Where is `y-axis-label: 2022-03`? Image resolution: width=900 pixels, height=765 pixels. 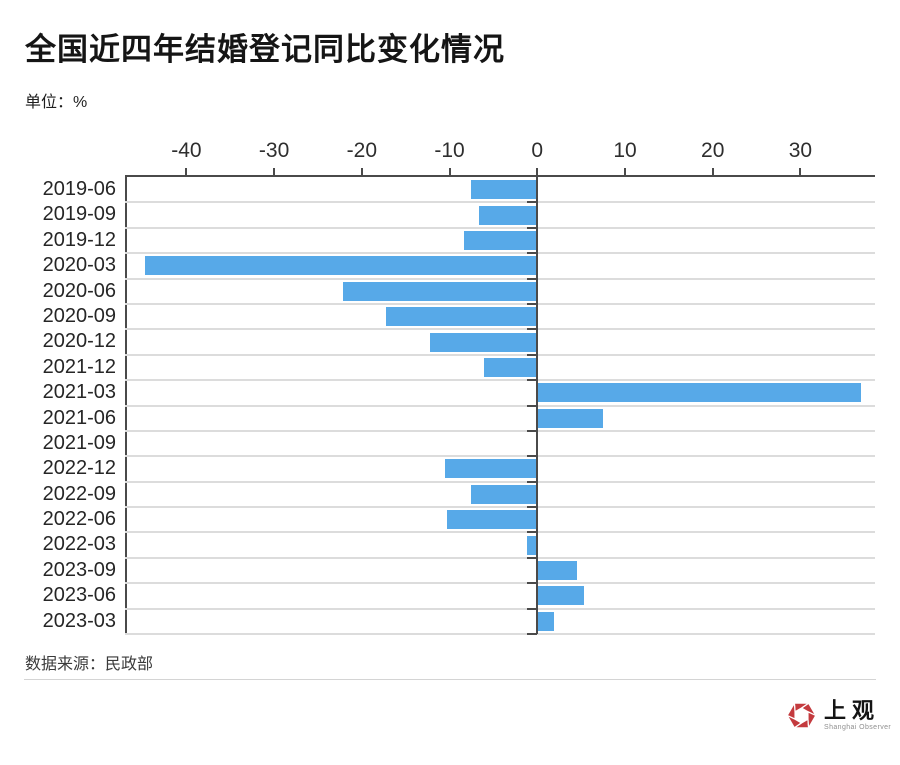
y-axis-label: 2022-03 is located at coordinates (79, 544).